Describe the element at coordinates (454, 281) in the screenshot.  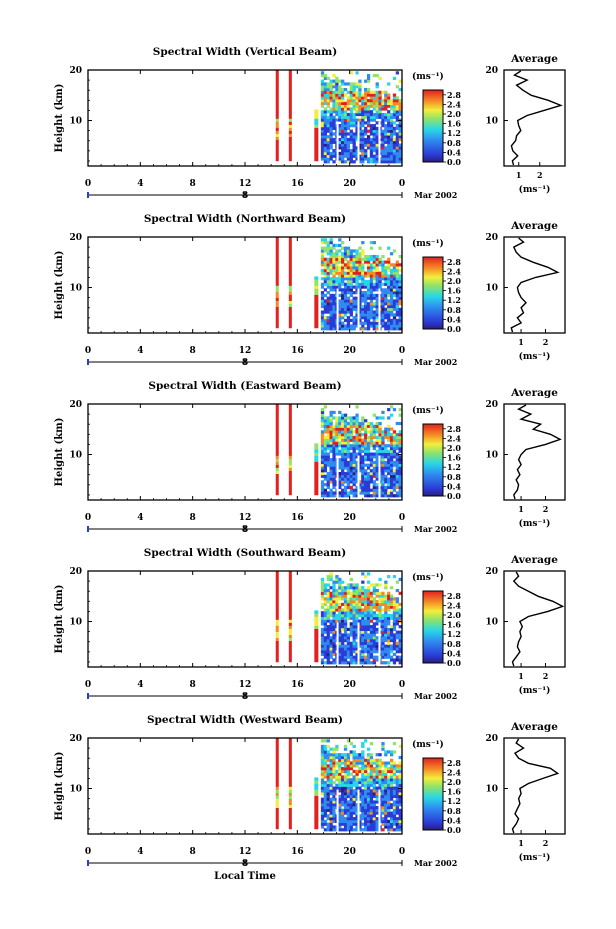
I see `colorbar-tick-label: 2.0` at that location.